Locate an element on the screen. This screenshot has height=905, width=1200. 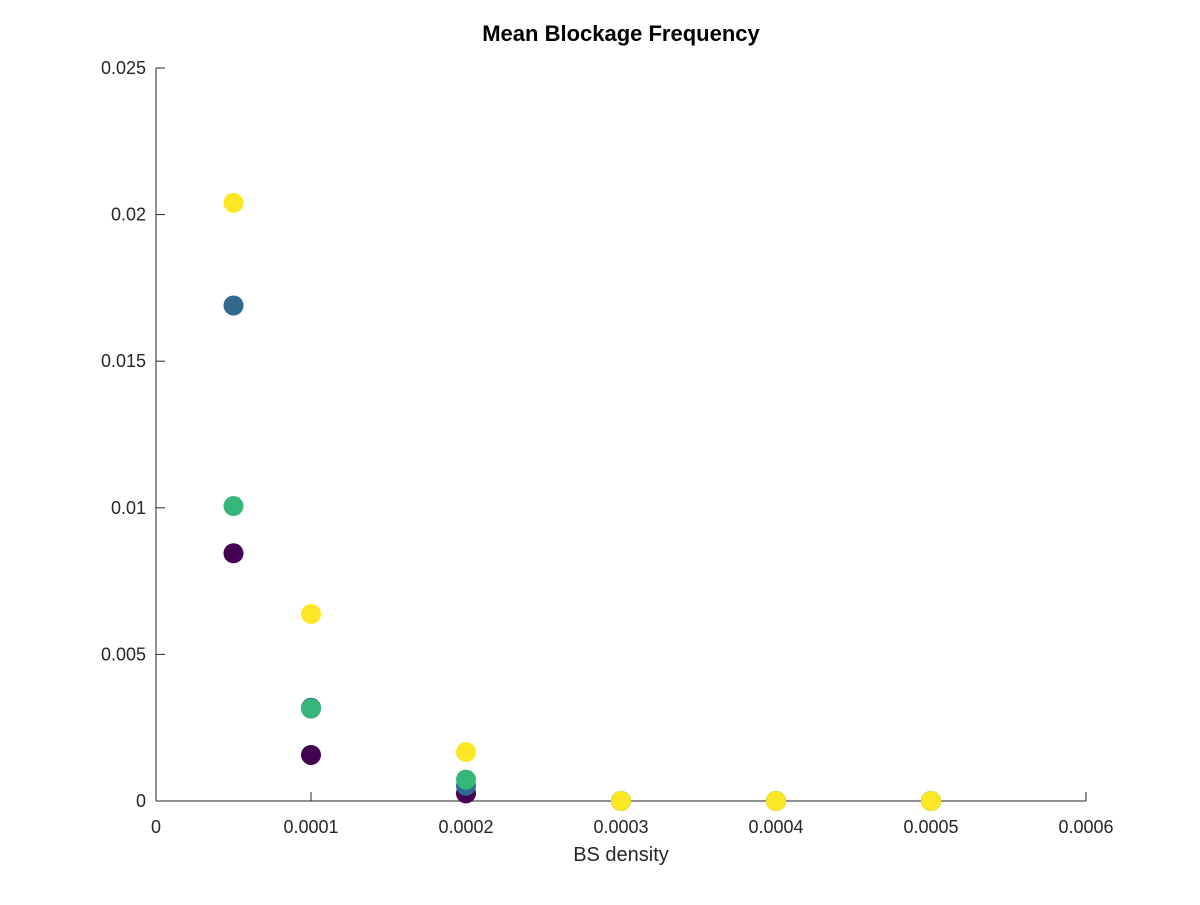
y-tick-label: 0.02 is located at coordinates (128, 215).